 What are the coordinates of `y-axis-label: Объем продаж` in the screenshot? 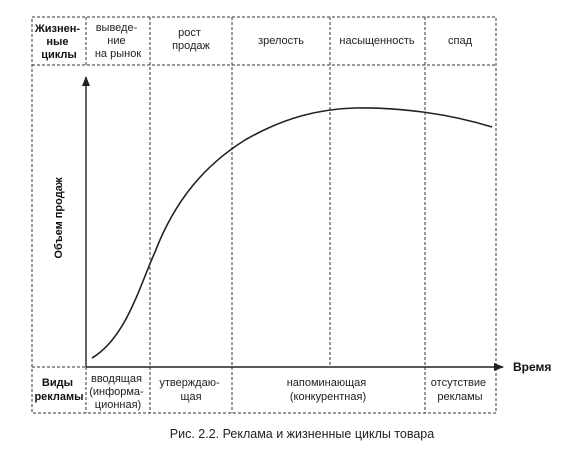 It's located at (59, 217).